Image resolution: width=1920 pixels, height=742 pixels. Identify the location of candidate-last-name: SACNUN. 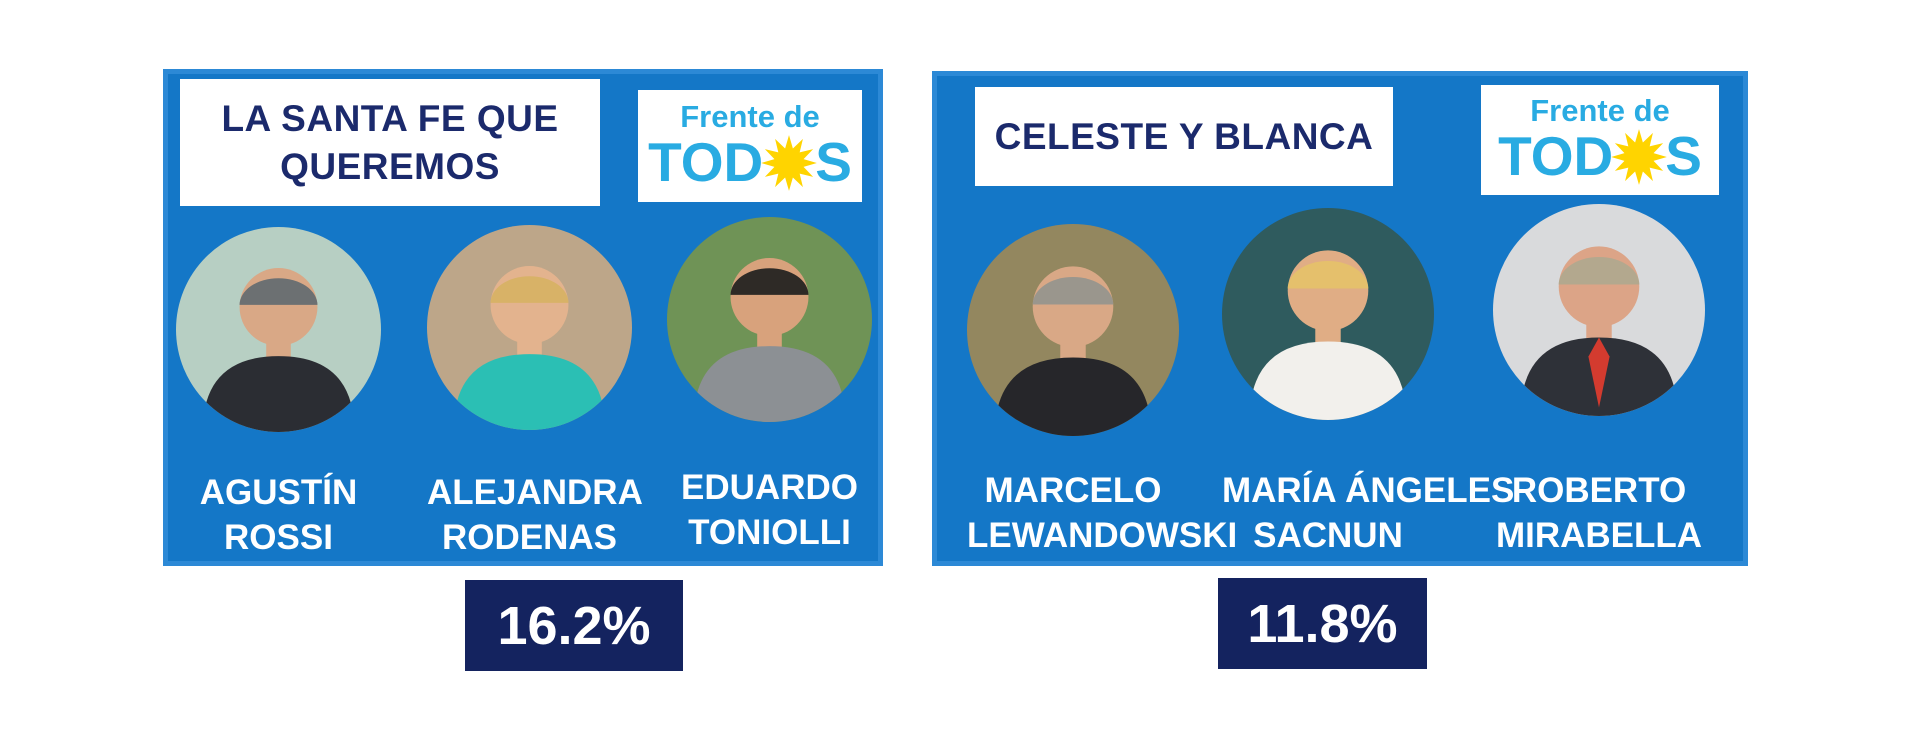
(1328, 535).